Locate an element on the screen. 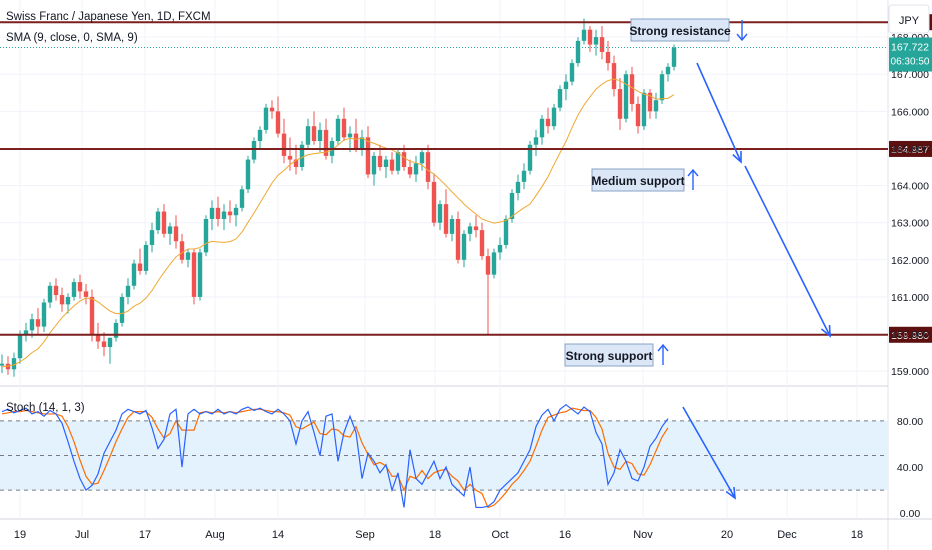 Image resolution: width=932 pixels, height=550 pixels. strong-resistance-annotation: Strong resistance is located at coordinates (688, 30).